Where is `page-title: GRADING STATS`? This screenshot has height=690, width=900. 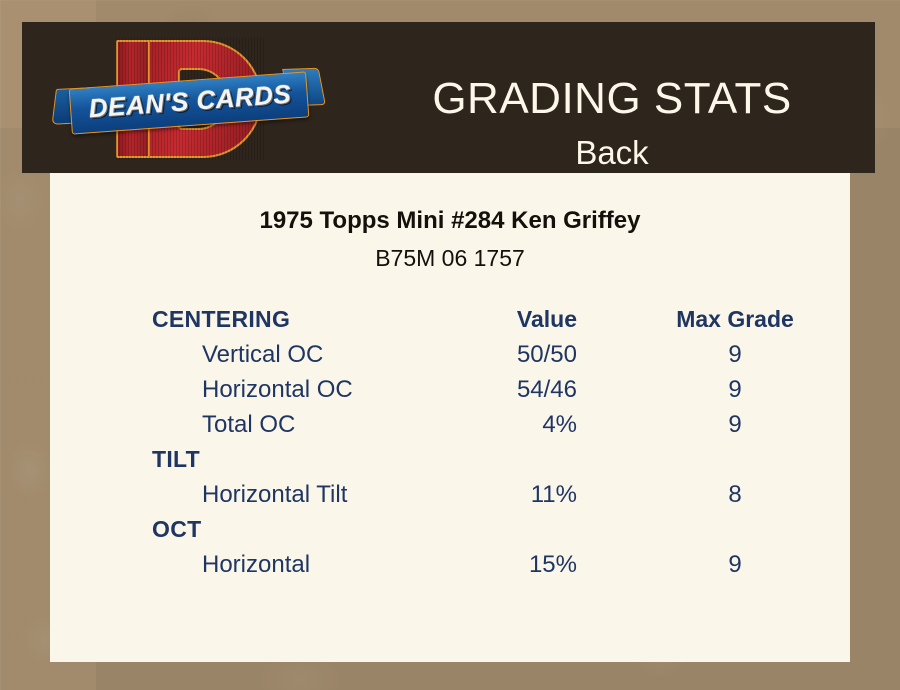 page-title: GRADING STATS is located at coordinates (612, 98).